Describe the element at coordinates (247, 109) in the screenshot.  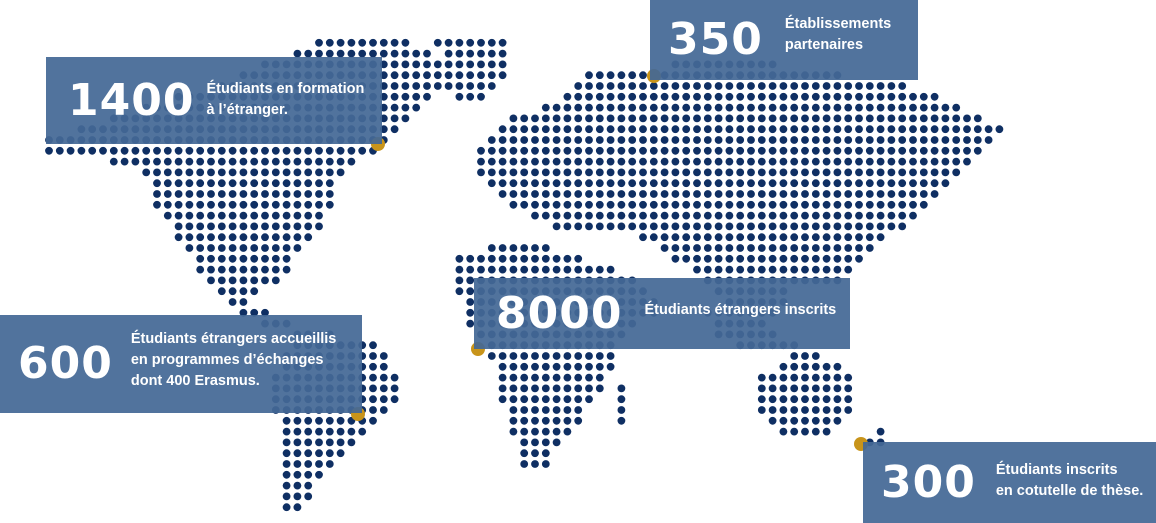
I see `stat-label-line: à l’étranger.` at that location.